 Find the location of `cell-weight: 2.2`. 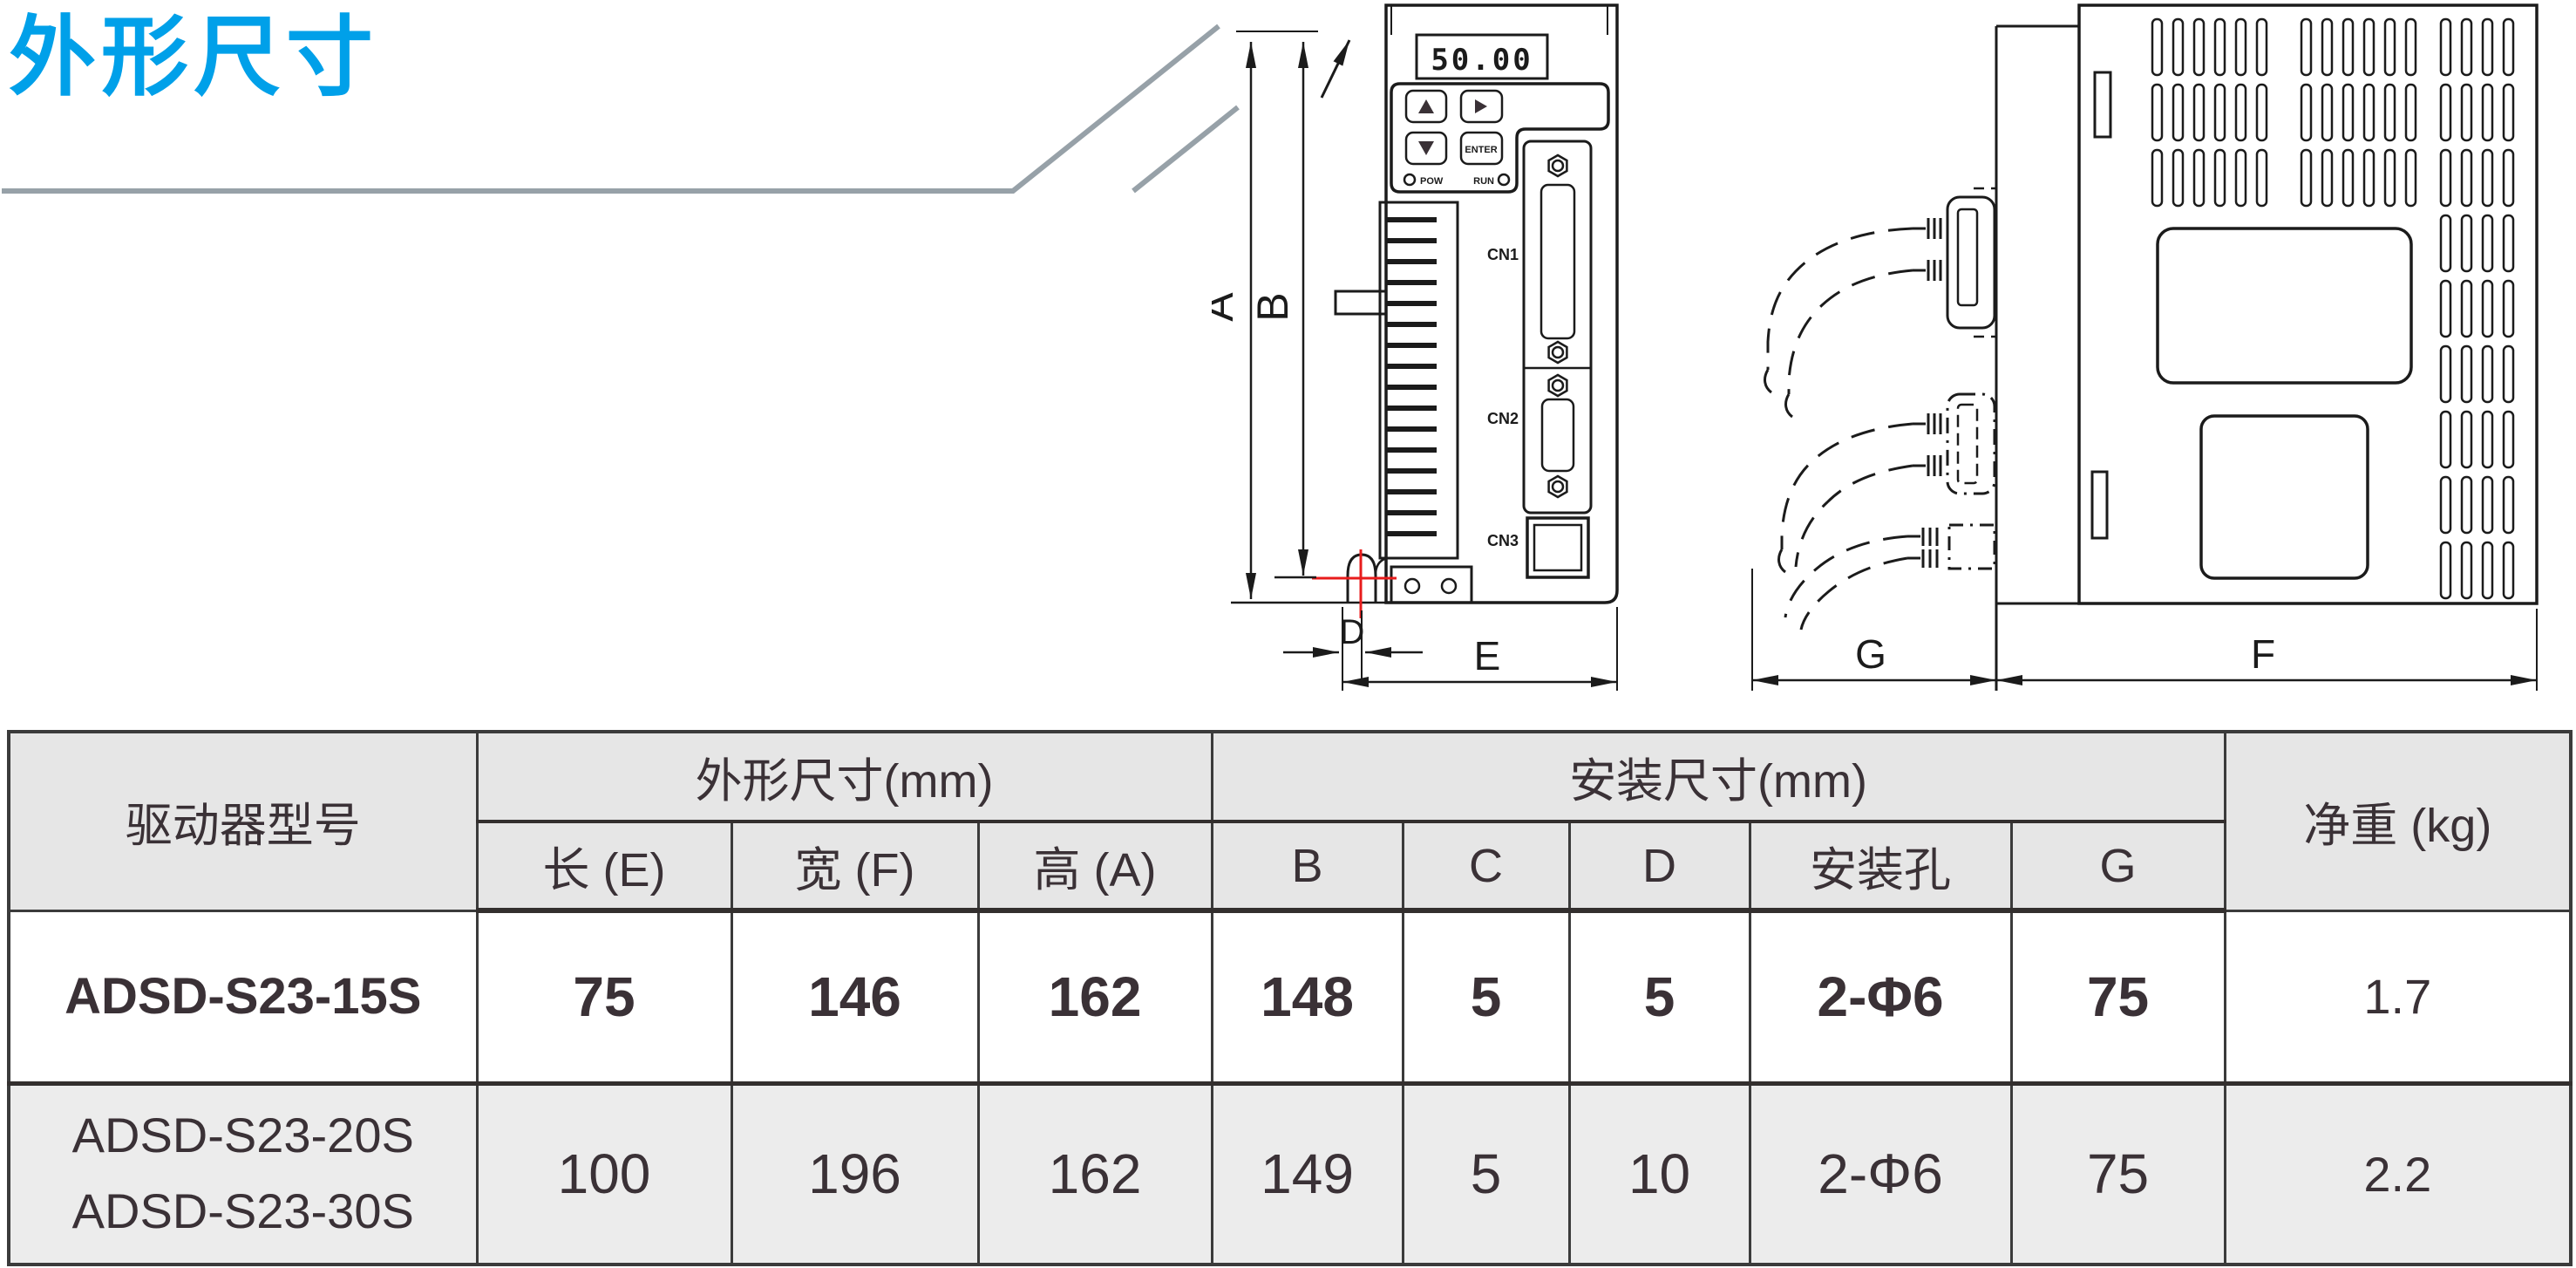

cell-weight: 2.2 is located at coordinates (2398, 1173).